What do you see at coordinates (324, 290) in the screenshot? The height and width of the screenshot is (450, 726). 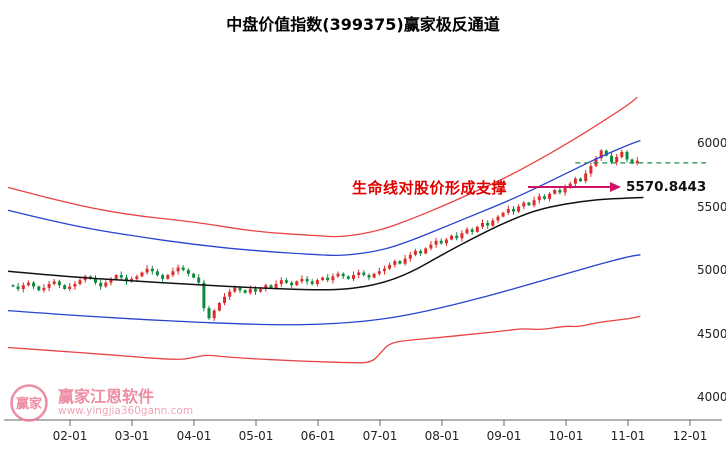 I see `lower-inner-rail-blue` at bounding box center [324, 290].